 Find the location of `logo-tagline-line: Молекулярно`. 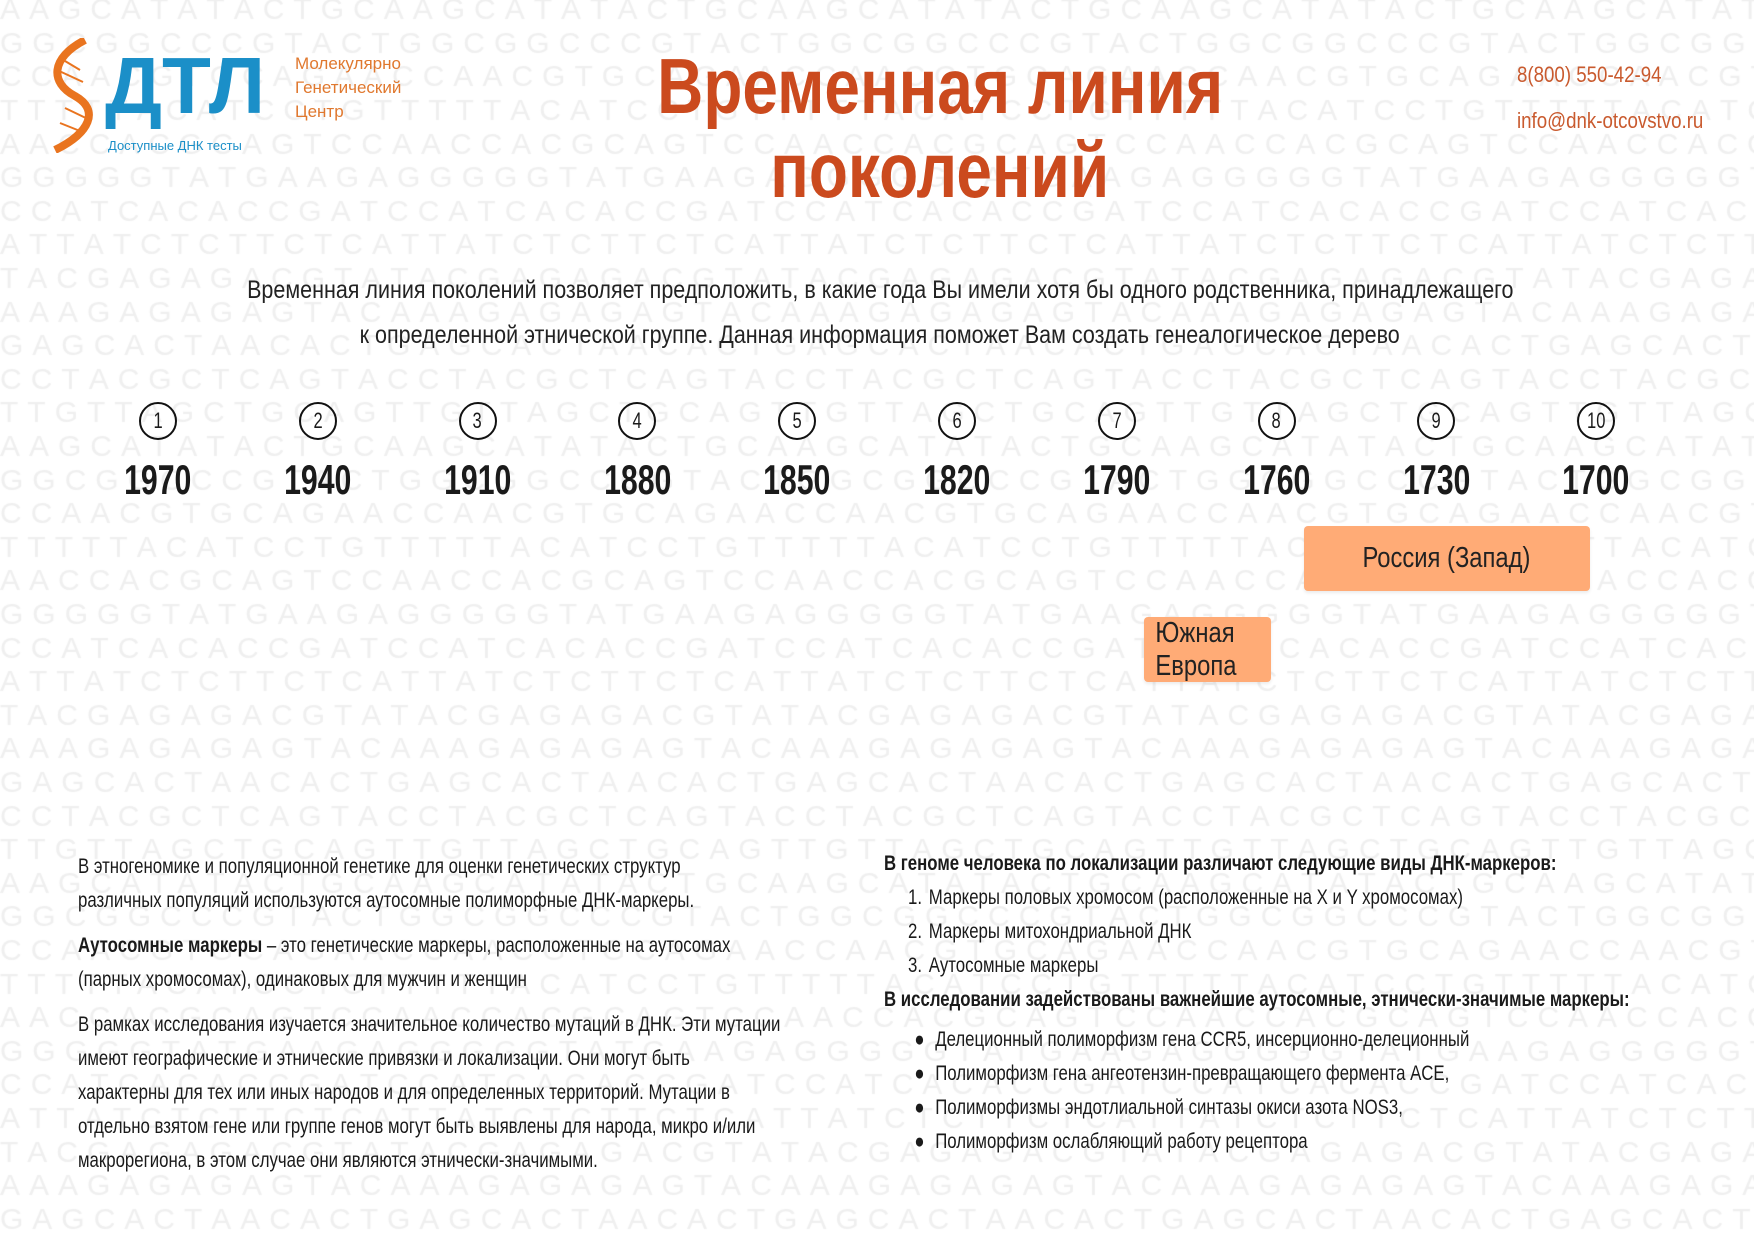

logo-tagline-line: Молекулярно is located at coordinates (348, 63).